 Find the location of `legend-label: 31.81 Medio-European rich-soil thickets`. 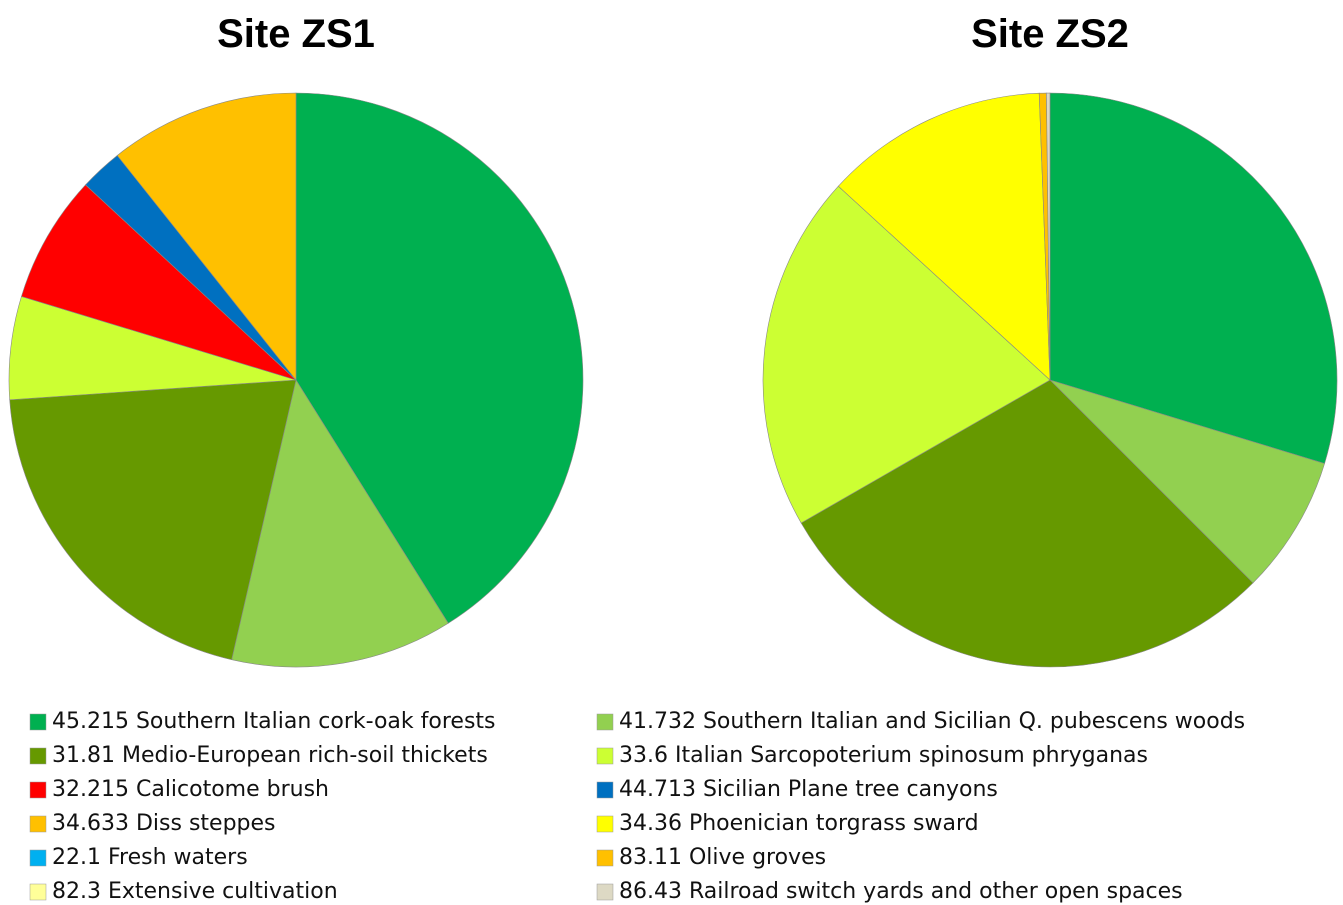

legend-label: 31.81 Medio-European rich-soil thickets is located at coordinates (270, 755).